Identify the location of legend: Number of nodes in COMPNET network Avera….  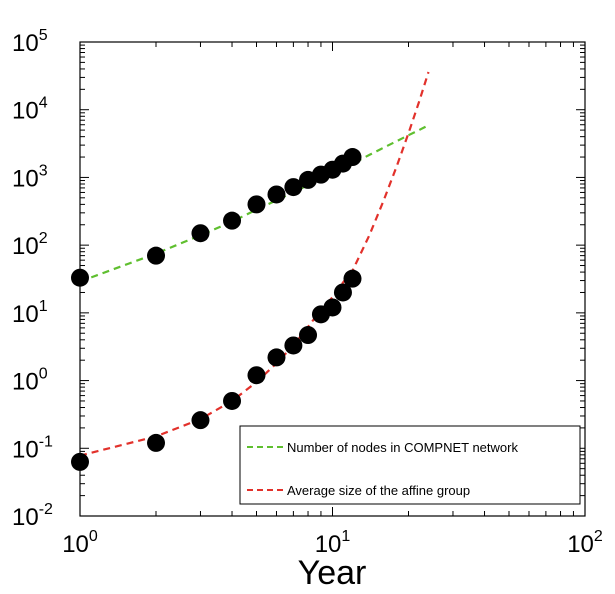
(410, 465).